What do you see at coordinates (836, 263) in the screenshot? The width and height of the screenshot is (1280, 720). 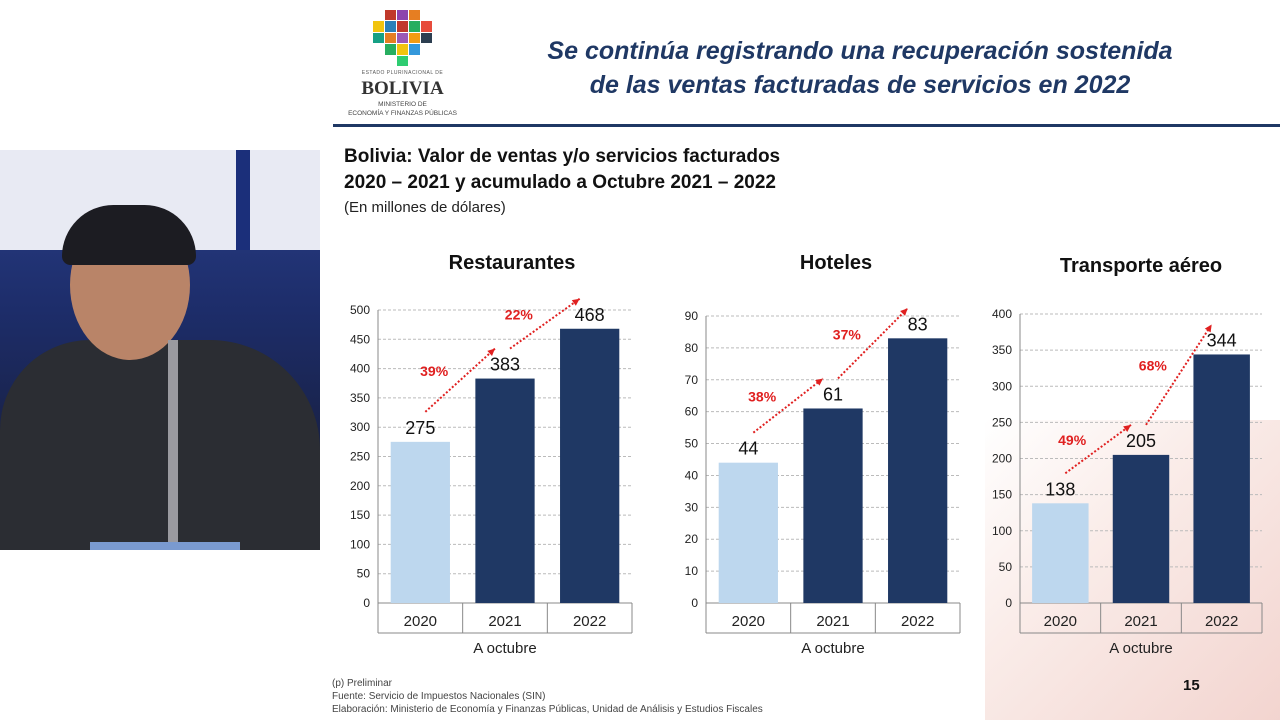 I see `chart-title: Hoteles` at bounding box center [836, 263].